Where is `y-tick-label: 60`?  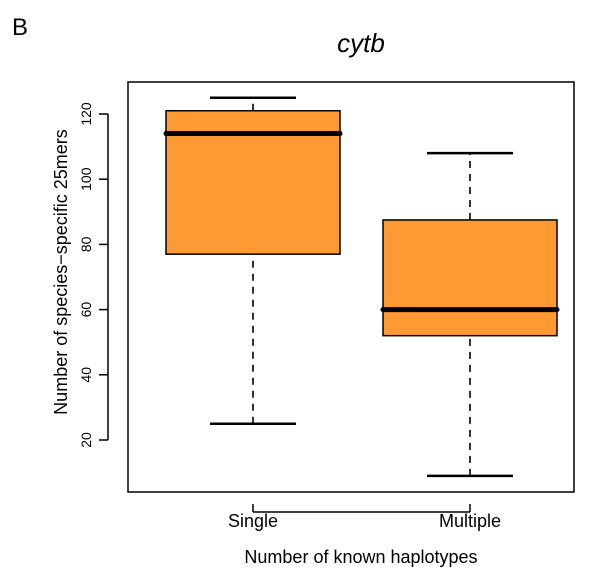 y-tick-label: 60 is located at coordinates (86, 310).